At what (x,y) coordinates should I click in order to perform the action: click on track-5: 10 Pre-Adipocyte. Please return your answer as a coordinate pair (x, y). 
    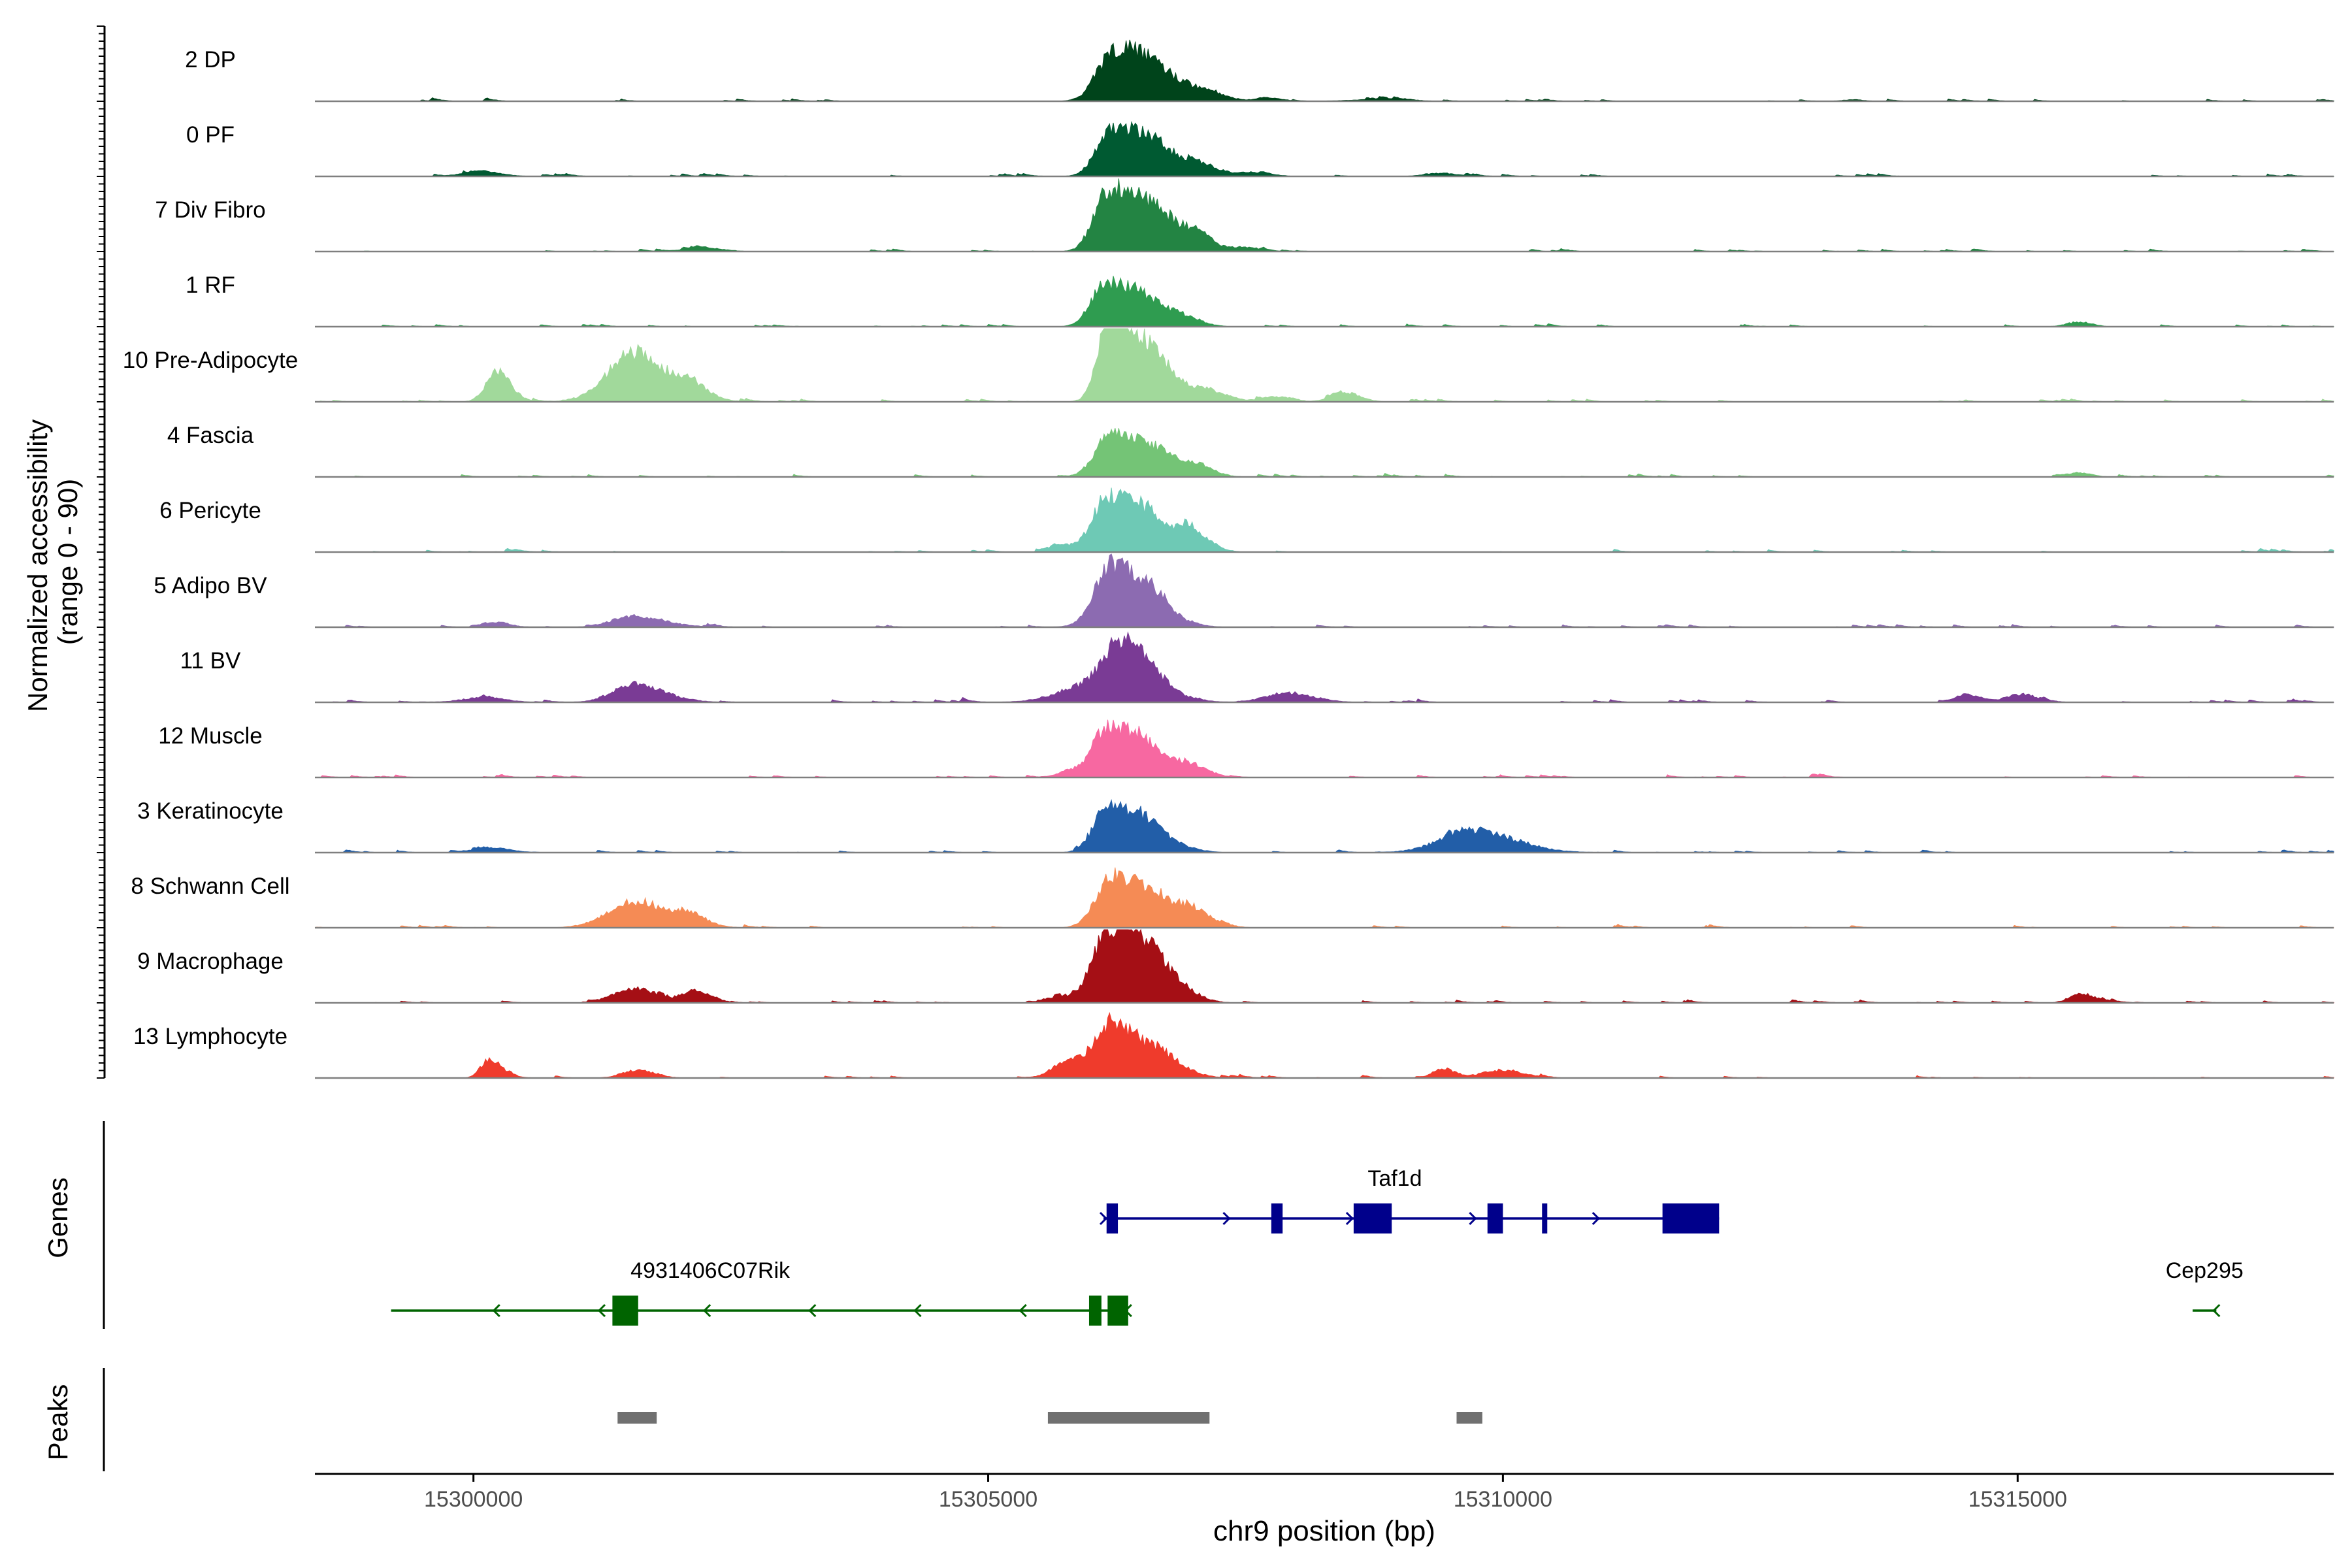
    Looking at the image, I should click on (1228, 365).